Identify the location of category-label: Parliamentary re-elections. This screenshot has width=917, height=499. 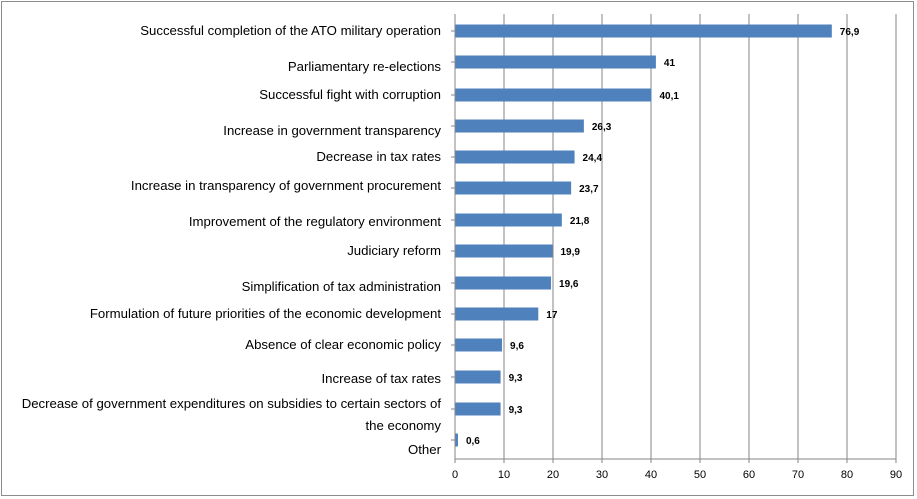
(364, 66).